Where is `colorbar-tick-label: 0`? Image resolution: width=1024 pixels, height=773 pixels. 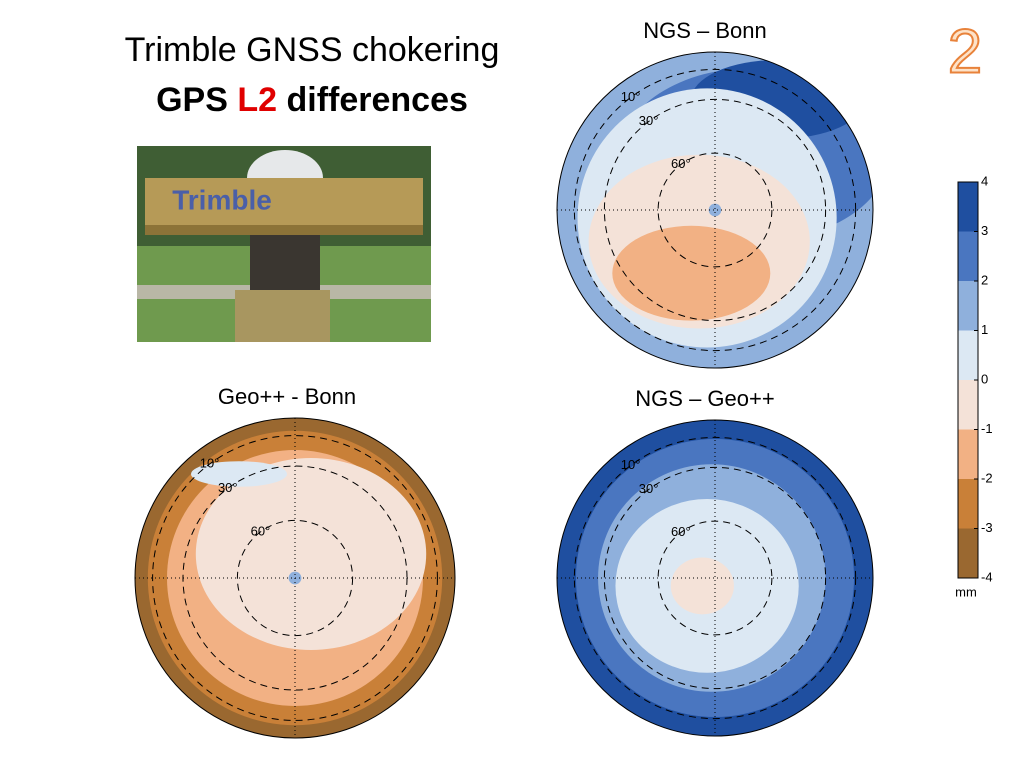 colorbar-tick-label: 0 is located at coordinates (984, 378).